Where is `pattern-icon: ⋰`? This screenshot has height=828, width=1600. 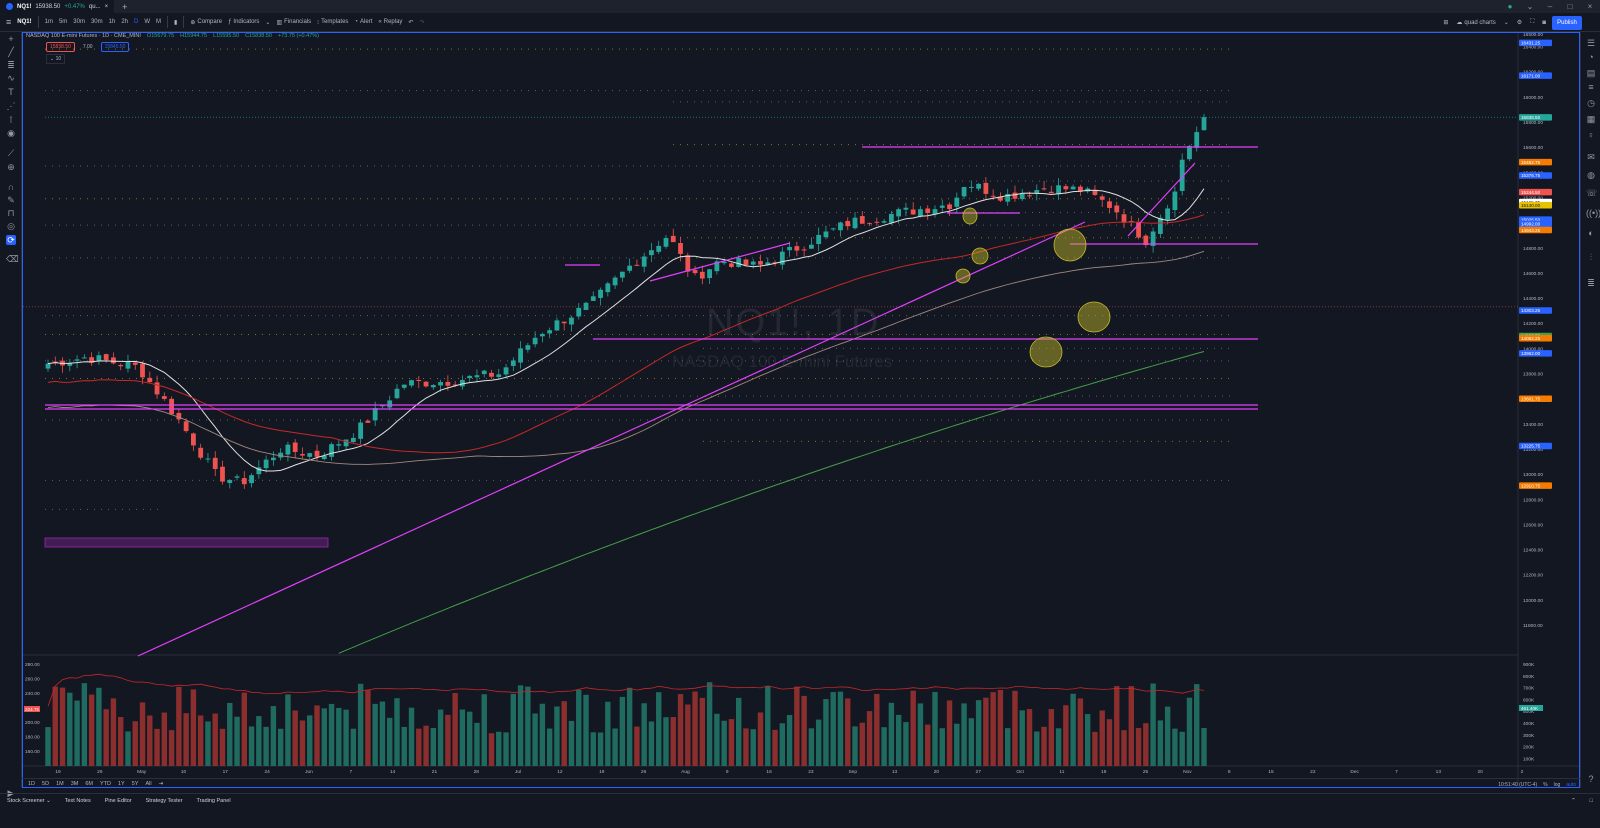
pattern-icon: ⋰ is located at coordinates (11, 106).